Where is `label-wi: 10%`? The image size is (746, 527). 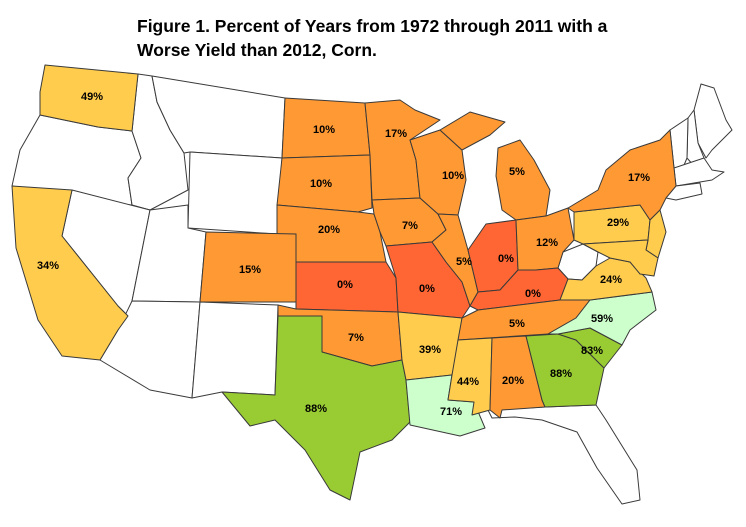 label-wi: 10% is located at coordinates (453, 176).